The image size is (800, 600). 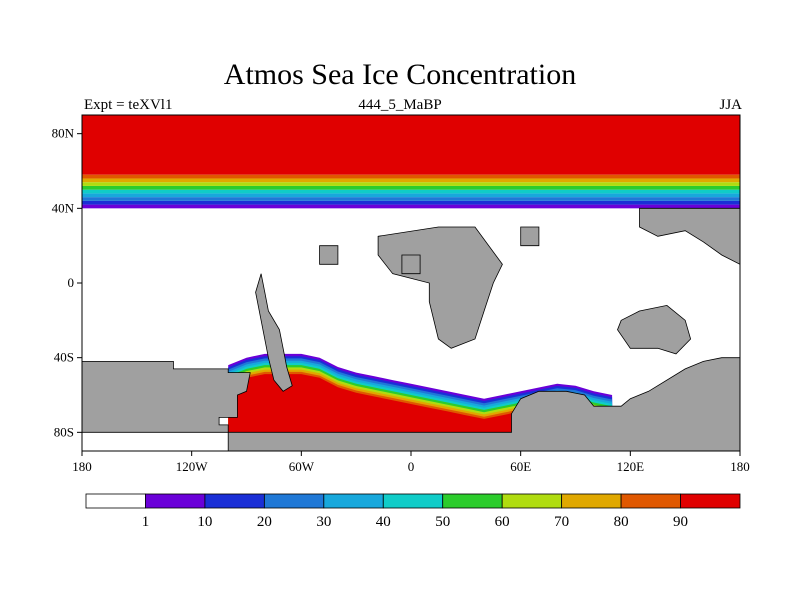 What do you see at coordinates (730, 105) in the screenshot?
I see `season-label: JJA` at bounding box center [730, 105].